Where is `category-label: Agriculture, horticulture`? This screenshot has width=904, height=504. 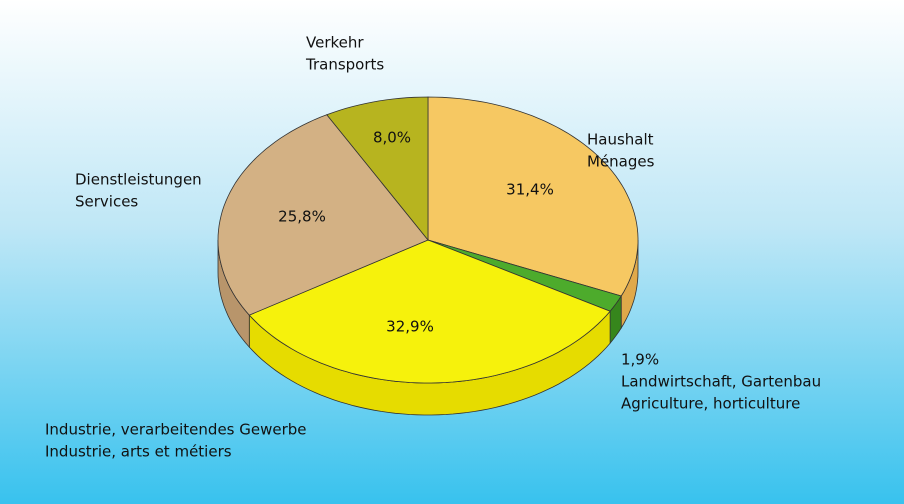 category-label: Agriculture, horticulture is located at coordinates (710, 404).